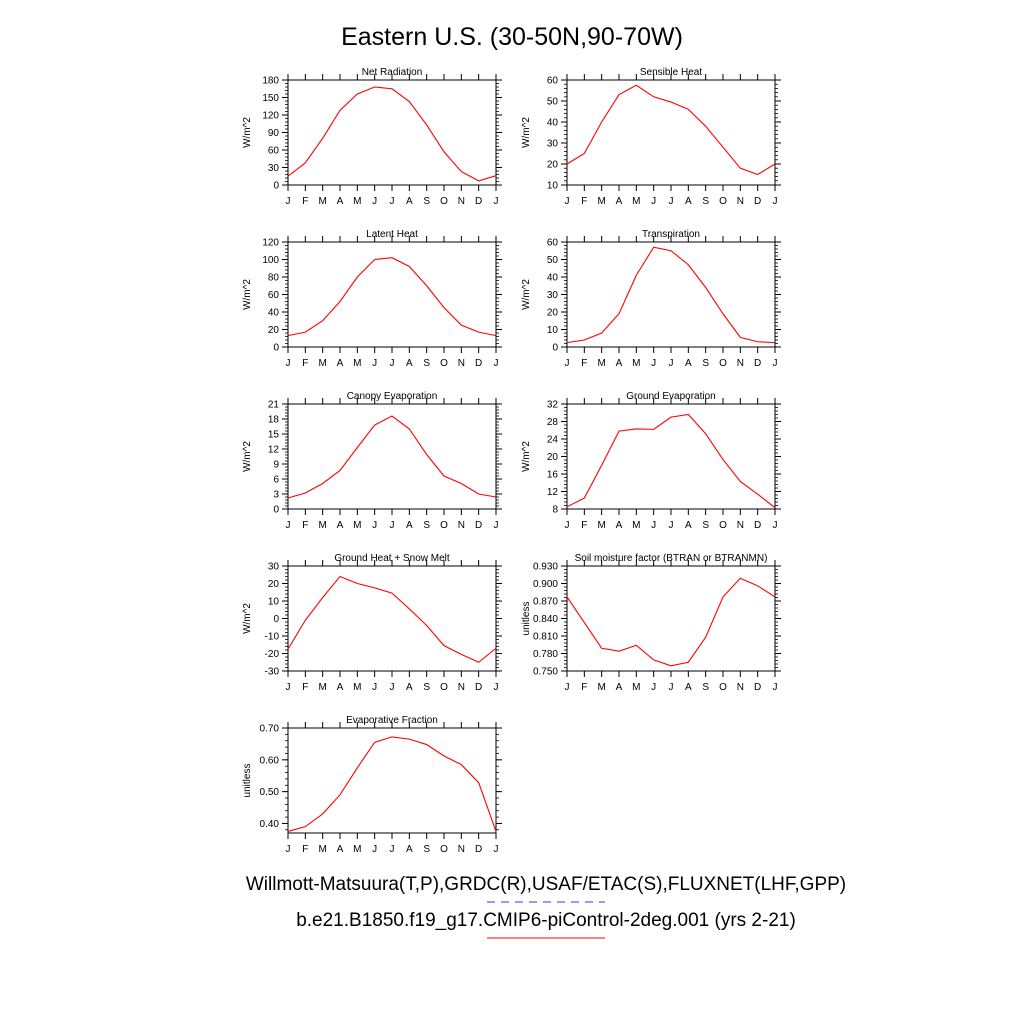 The height and width of the screenshot is (1024, 1024). What do you see at coordinates (270, 760) in the screenshot?
I see `y-tick-label: 0.60` at bounding box center [270, 760].